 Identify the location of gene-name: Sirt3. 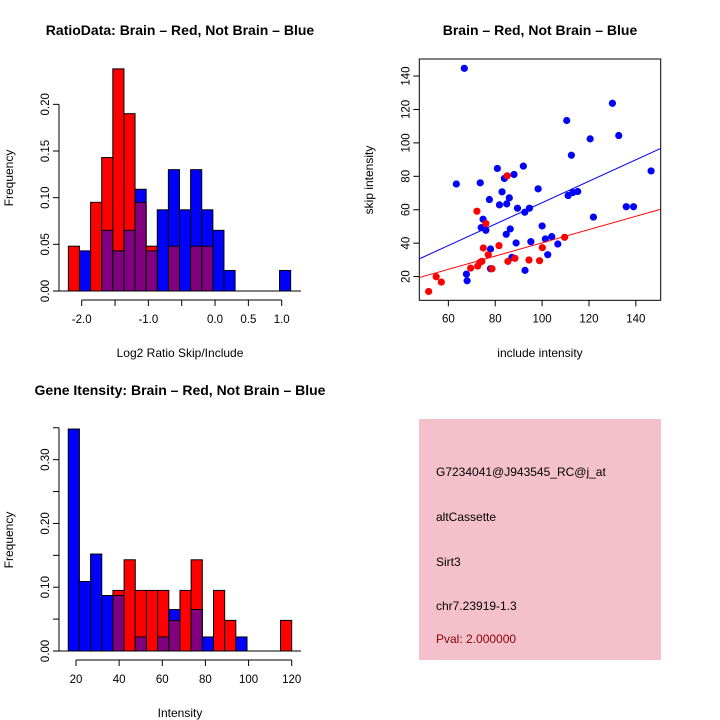
(448, 562).